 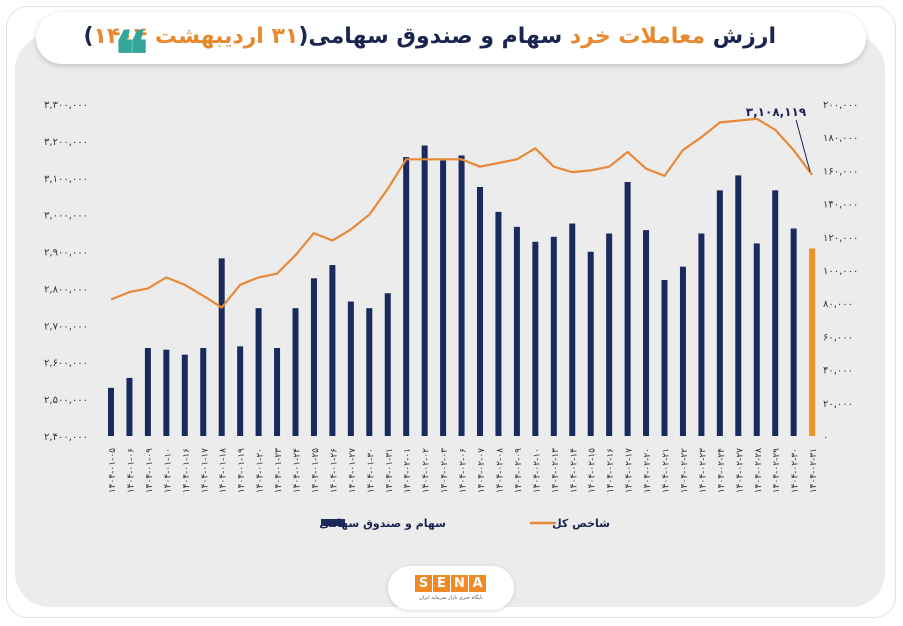 What do you see at coordinates (611, 470) in the screenshot?
I see `x-tick-label: ۱۴۰۴-۰۲-۱۶` at bounding box center [611, 470].